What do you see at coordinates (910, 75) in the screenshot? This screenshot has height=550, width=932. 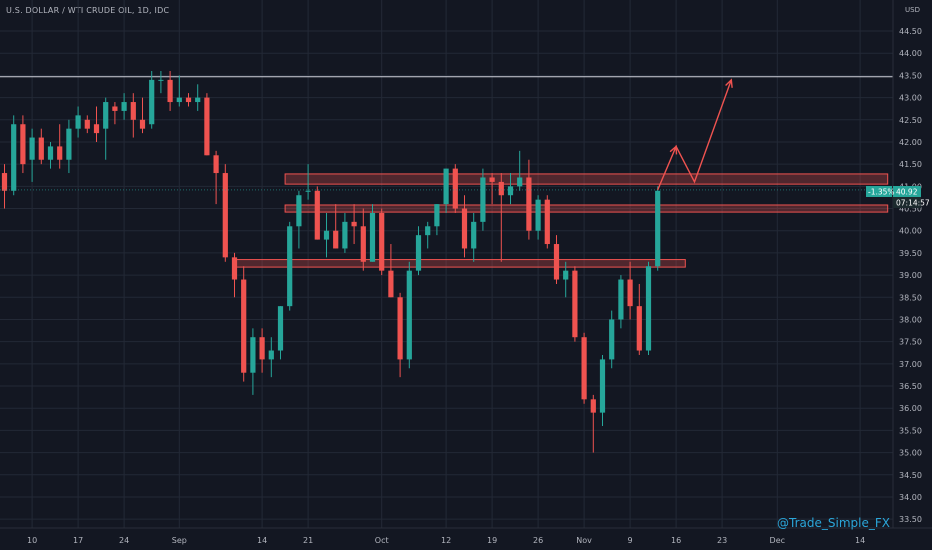 I see `y-tick-label: 43.50` at bounding box center [910, 75].